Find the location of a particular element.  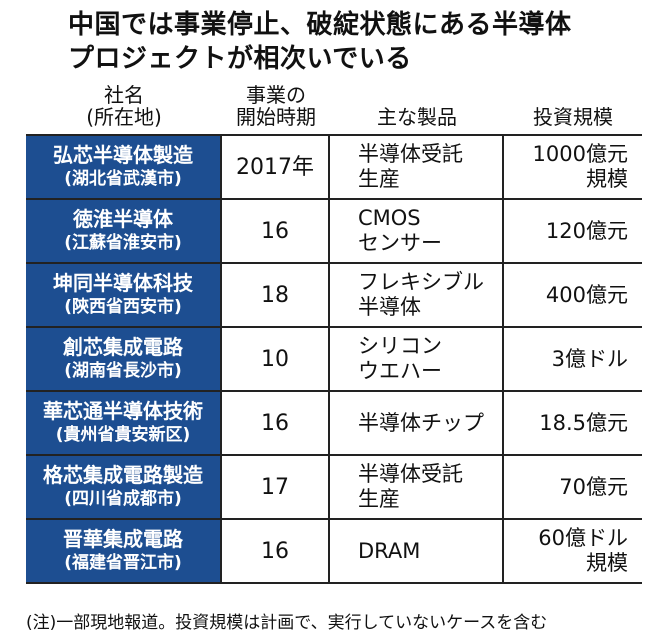

investment-cell: 3億ドル is located at coordinates (573, 359).